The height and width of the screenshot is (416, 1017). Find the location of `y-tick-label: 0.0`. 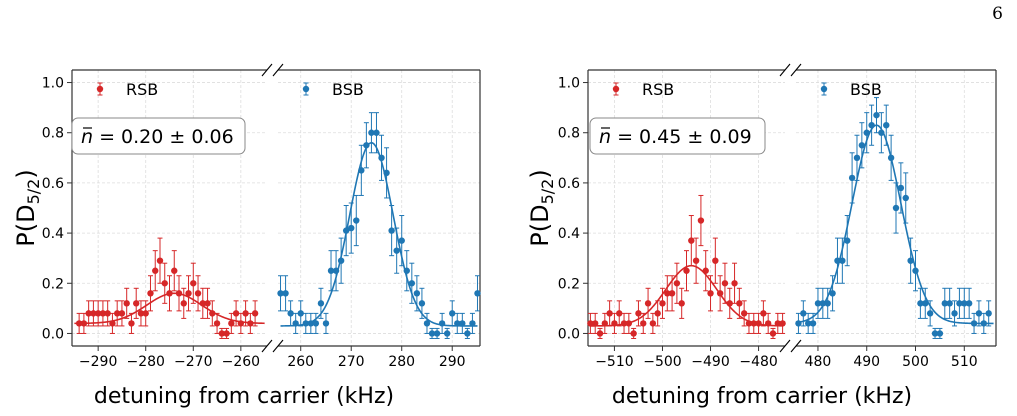

y-tick-label: 0.0 is located at coordinates (53, 334).